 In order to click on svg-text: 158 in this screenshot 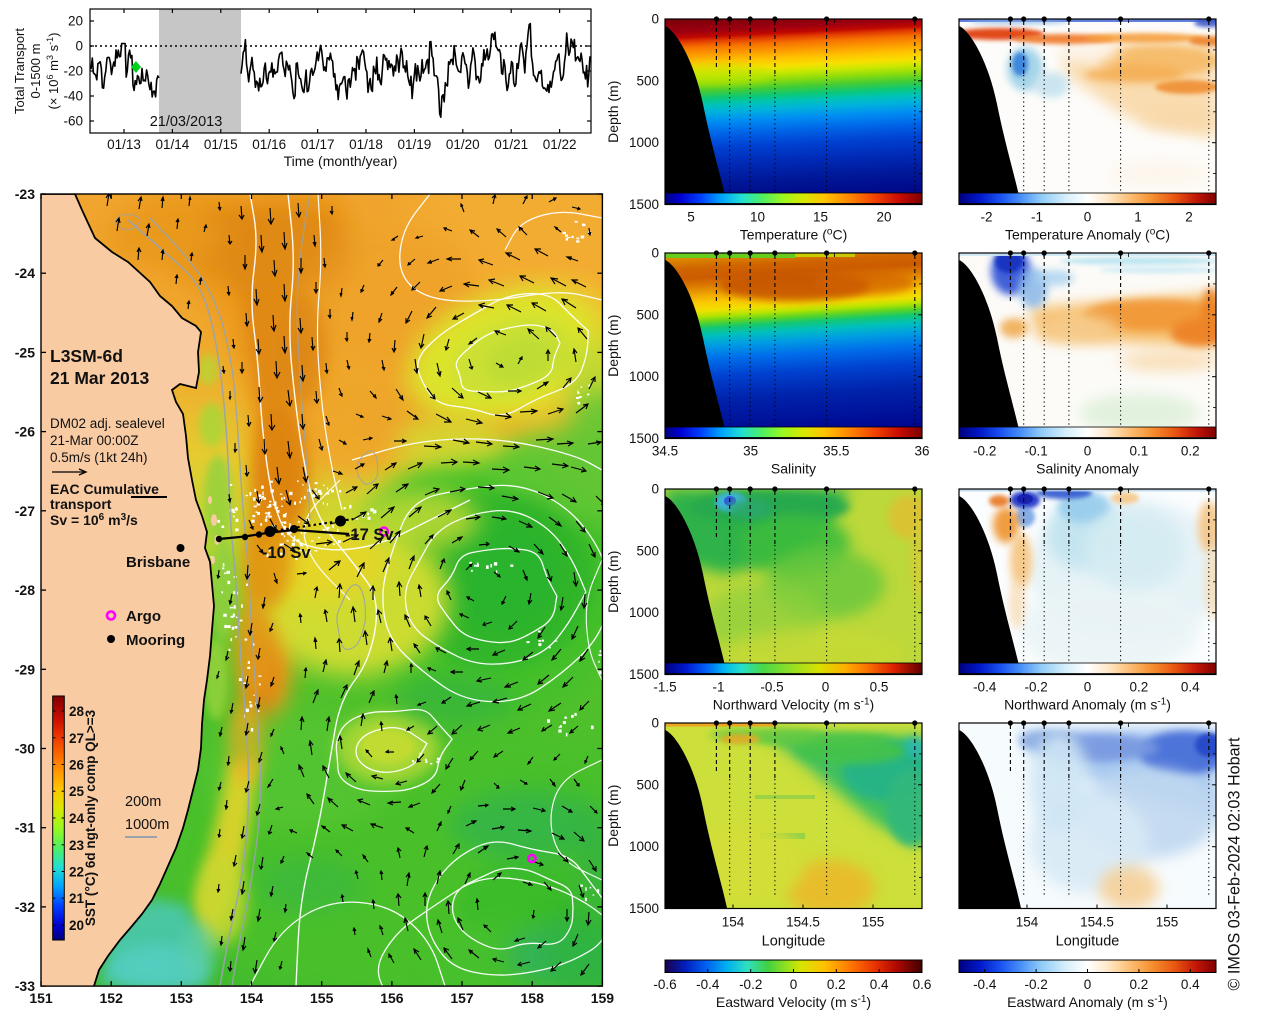, I will do `click(533, 998)`.